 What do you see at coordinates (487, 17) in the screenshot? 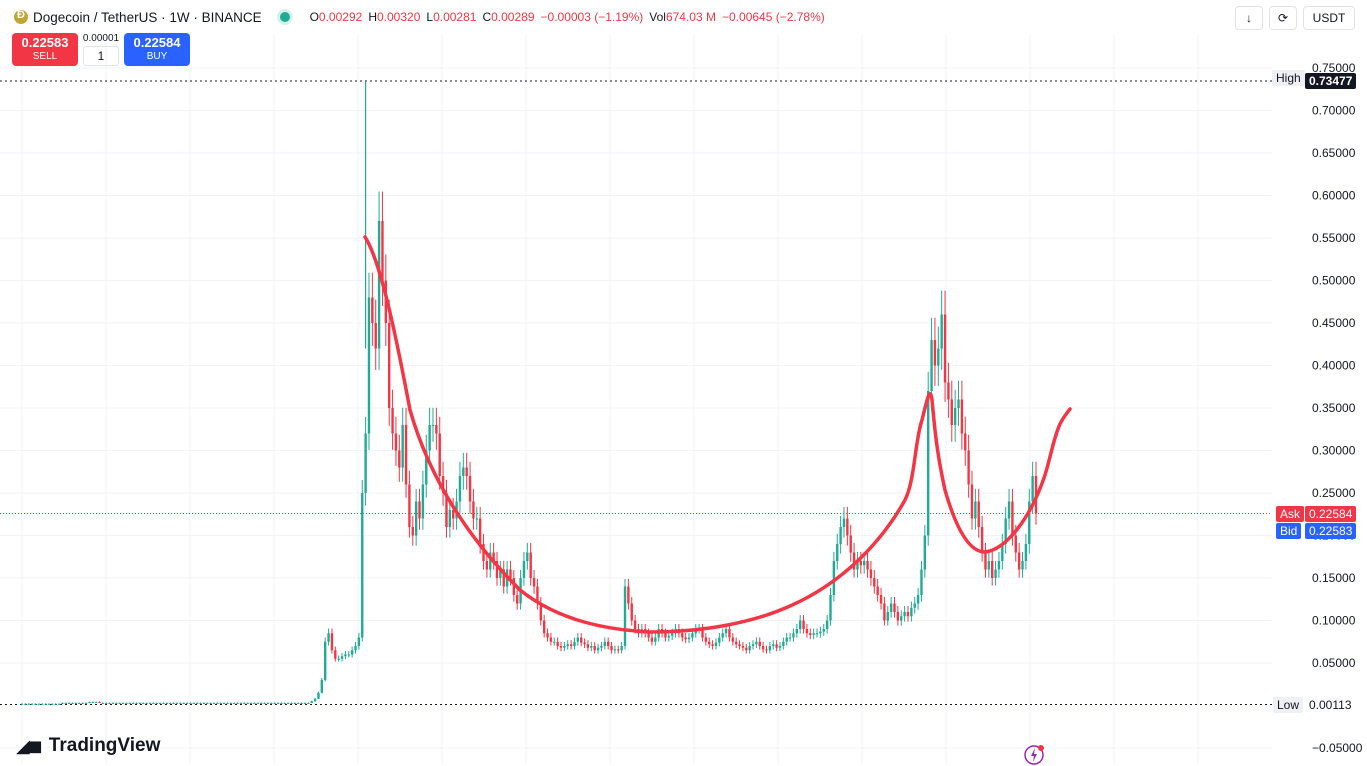
I see `close-label: C` at bounding box center [487, 17].